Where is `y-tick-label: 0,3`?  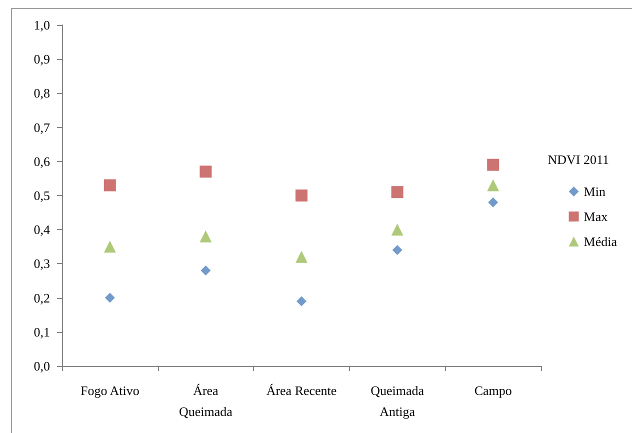
y-tick-label: 0,3 is located at coordinates (42, 264).